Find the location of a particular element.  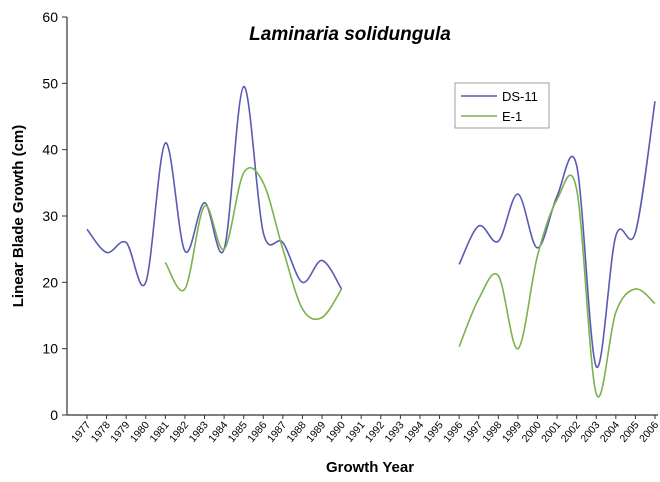

y-tick-label: 40 is located at coordinates (50, 150).